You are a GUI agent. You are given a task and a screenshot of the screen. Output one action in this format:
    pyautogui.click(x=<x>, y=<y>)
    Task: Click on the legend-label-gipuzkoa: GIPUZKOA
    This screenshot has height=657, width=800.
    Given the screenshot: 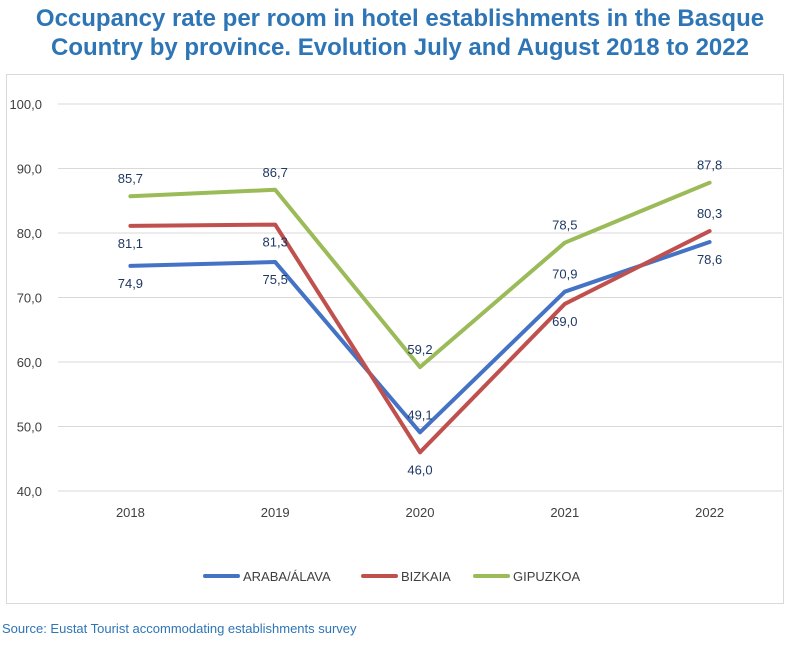 What is the action you would take?
    pyautogui.click(x=547, y=576)
    